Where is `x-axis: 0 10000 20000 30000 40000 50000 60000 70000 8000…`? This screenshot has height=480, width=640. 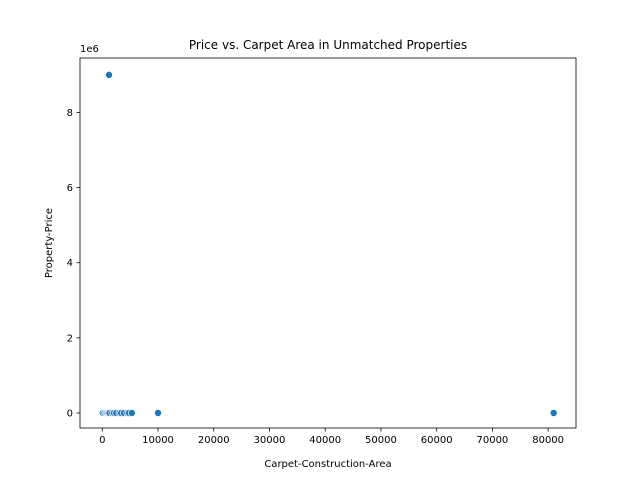 x-axis: 0 10000 20000 30000 40000 50000 60000 70000 8000… is located at coordinates (331, 437).